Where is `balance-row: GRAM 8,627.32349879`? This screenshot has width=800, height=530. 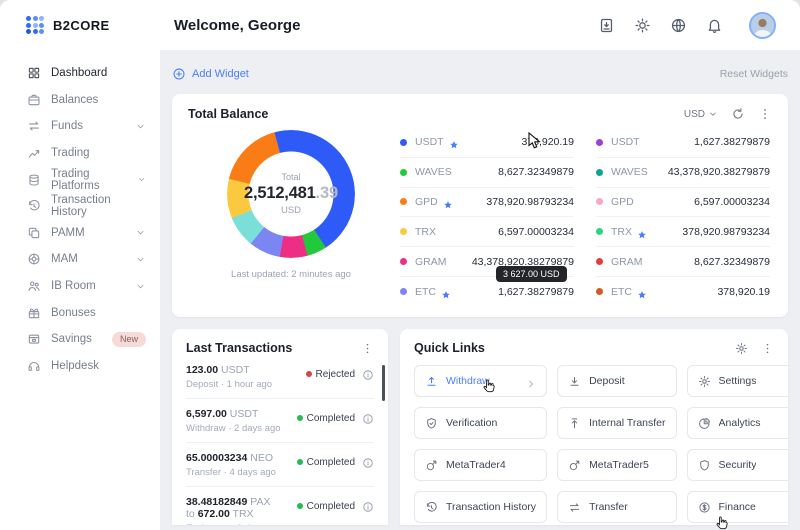
balance-row: GRAM 8,627.32349879 is located at coordinates (683, 262).